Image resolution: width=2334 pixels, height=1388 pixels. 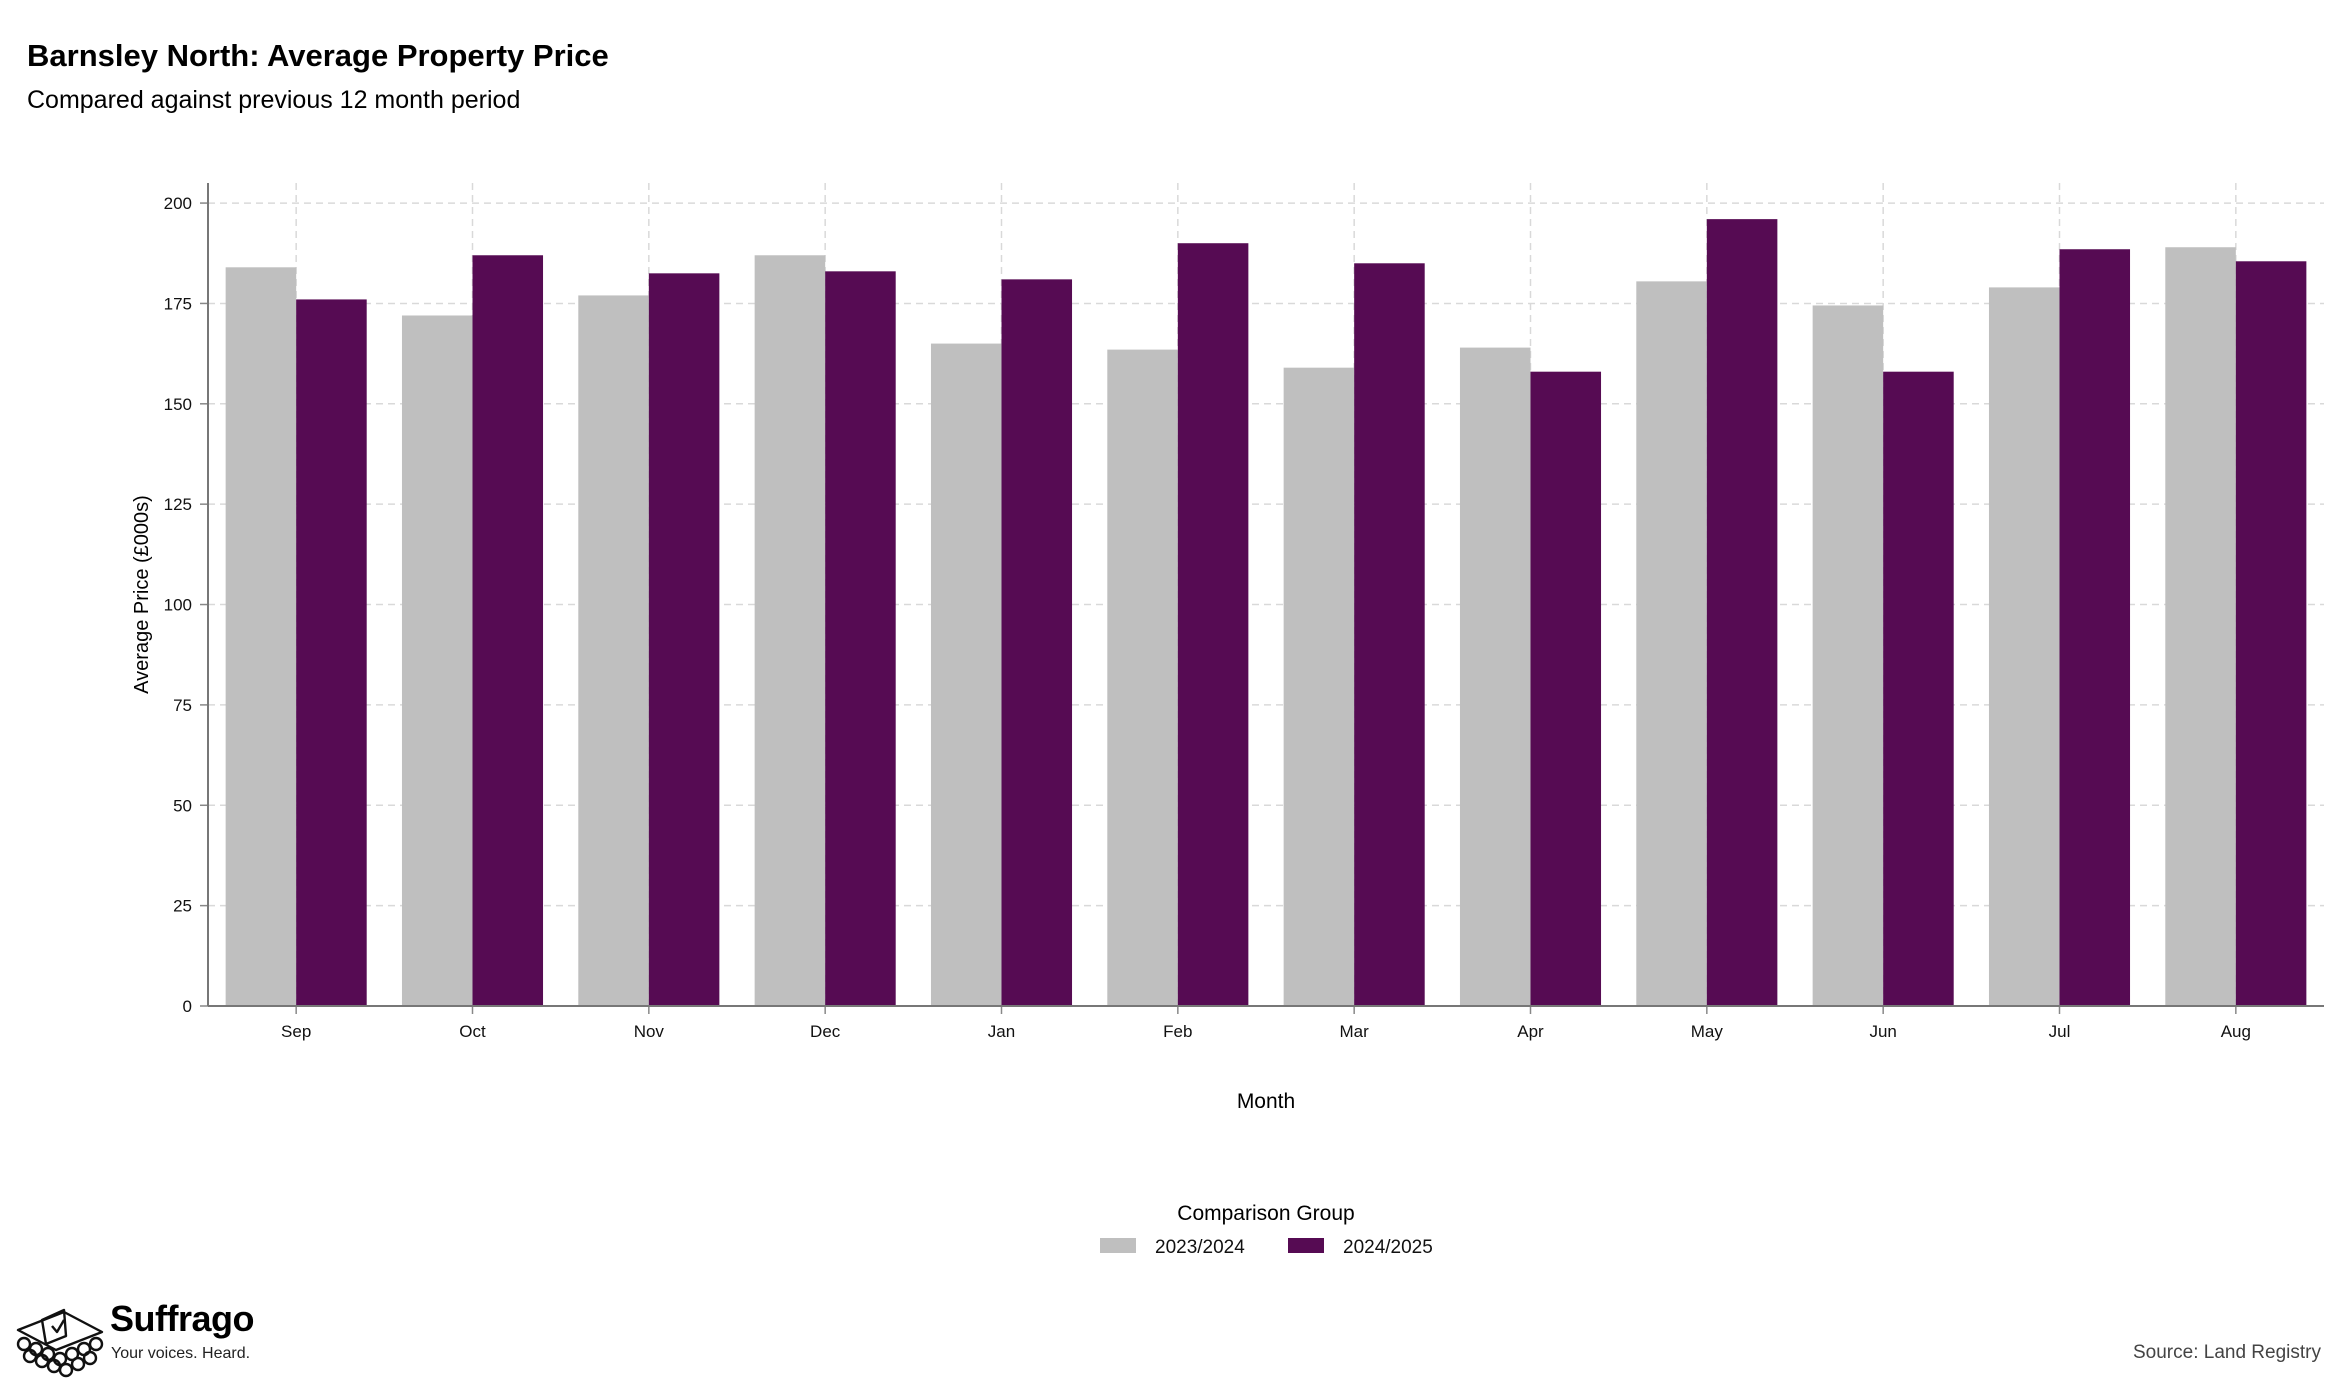 What do you see at coordinates (1266, 1031) in the screenshot?
I see `x-tick-labels: Sep Oct Nov Dec Jan Feb Mar Apr May Jun Jul Aug` at bounding box center [1266, 1031].